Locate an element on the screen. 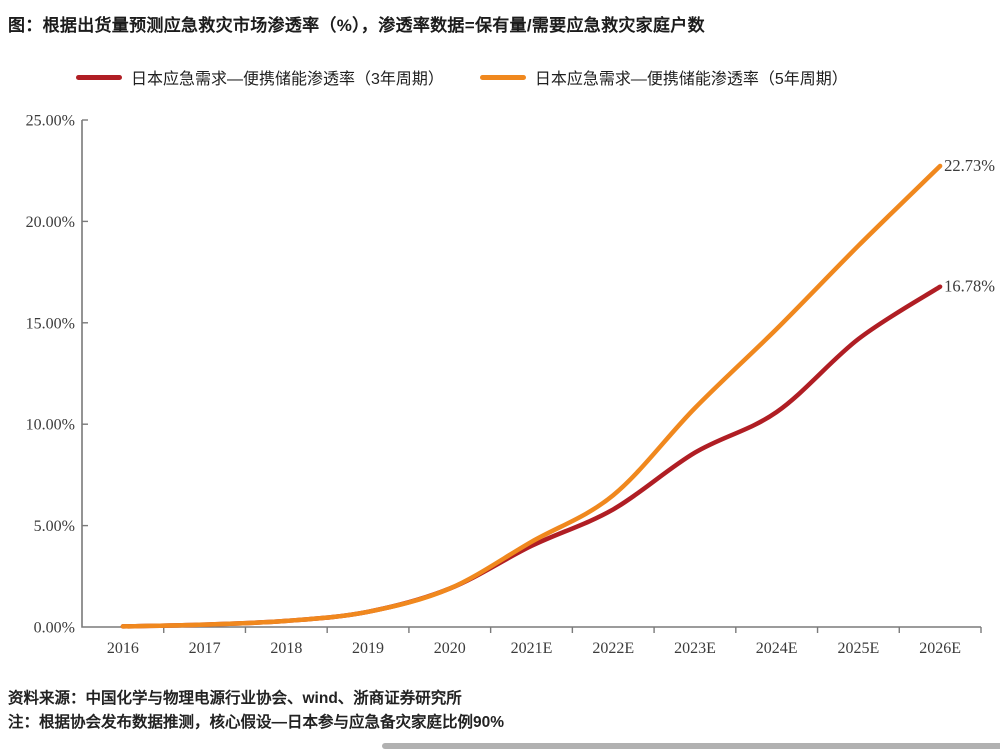  x-tick-label: 2026E is located at coordinates (940, 648).